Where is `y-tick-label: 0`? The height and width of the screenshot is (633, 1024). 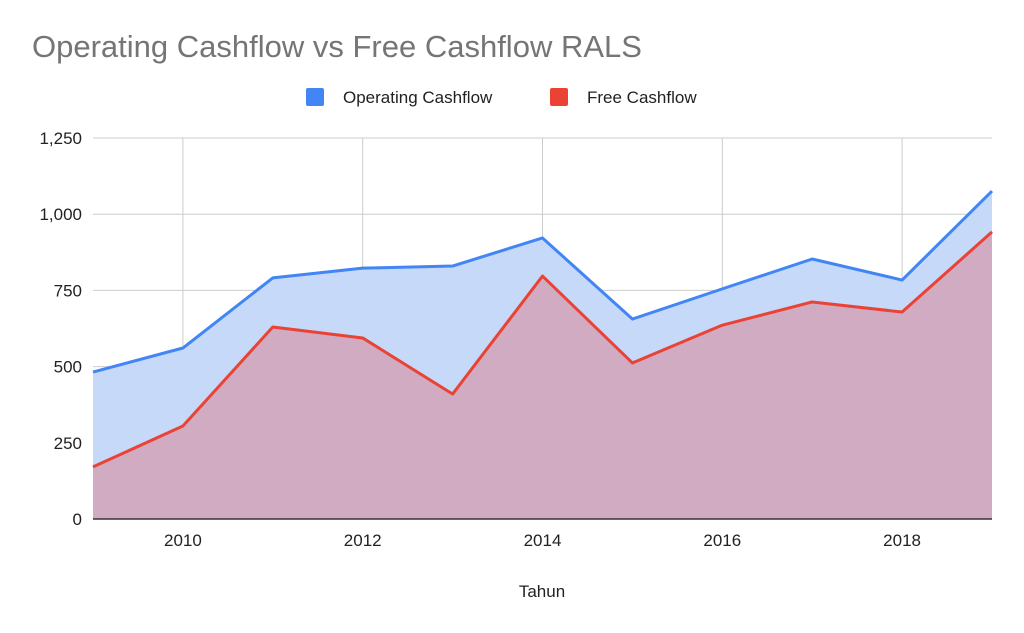 y-tick-label: 0 is located at coordinates (77, 519).